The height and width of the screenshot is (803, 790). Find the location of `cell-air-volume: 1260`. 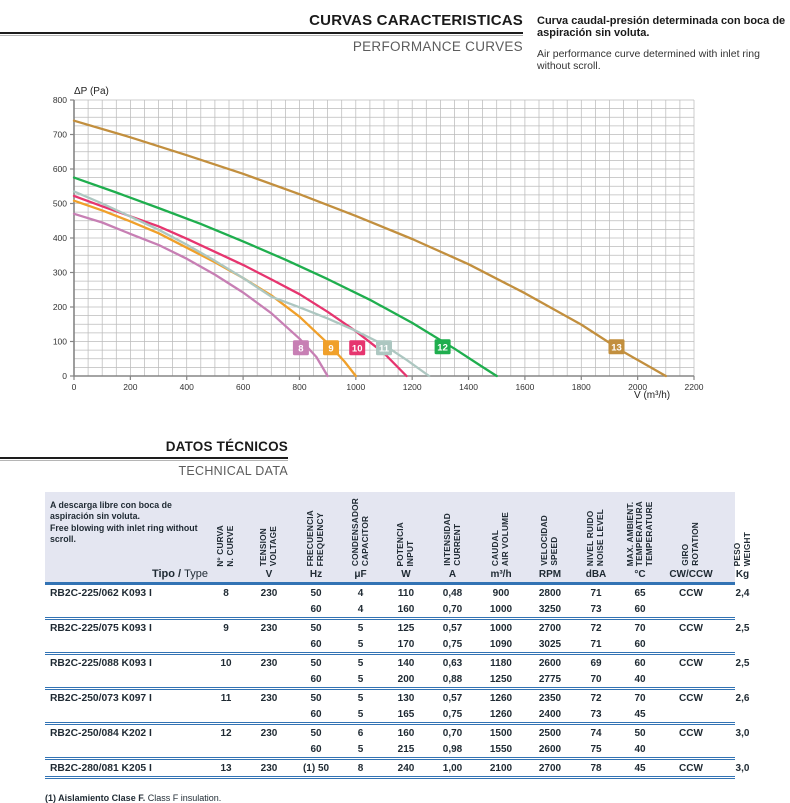

cell-air-volume: 1260 is located at coordinates (501, 698).